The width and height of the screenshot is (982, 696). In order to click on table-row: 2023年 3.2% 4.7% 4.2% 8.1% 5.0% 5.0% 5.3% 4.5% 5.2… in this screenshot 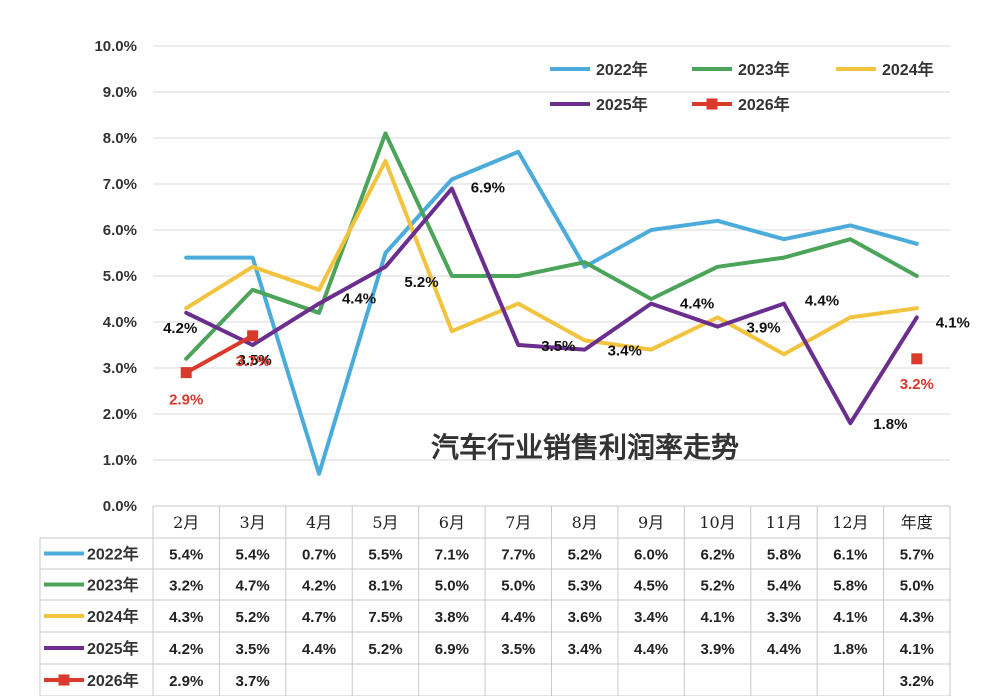, I will do `click(489, 585)`.